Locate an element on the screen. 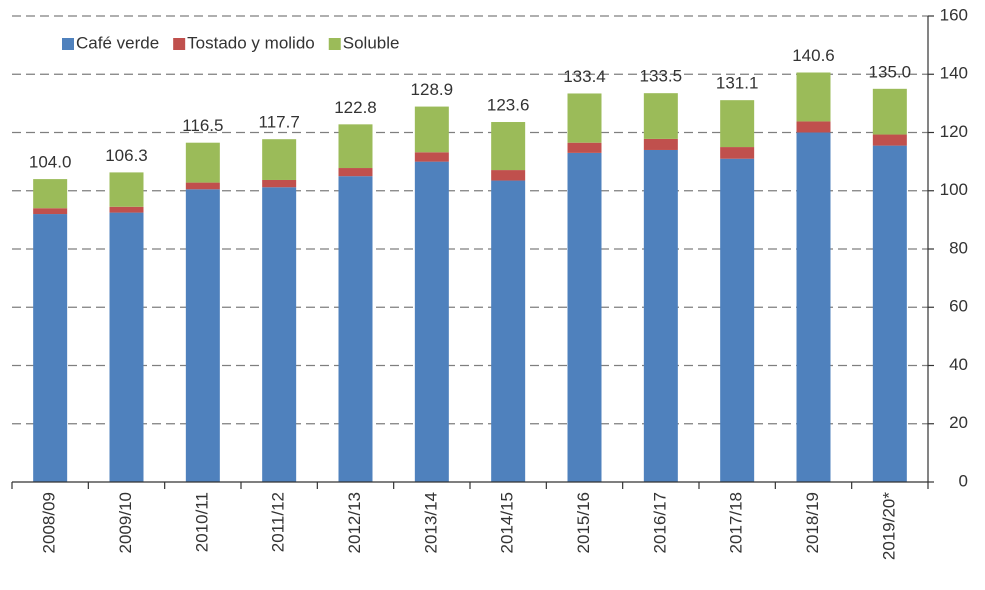 The height and width of the screenshot is (590, 985). x-tick-label: 2014/15 is located at coordinates (507, 522).